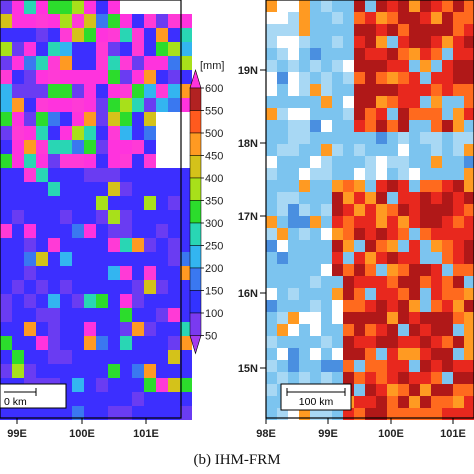  What do you see at coordinates (214, 202) in the screenshot?
I see `colorbar-tick-label: 350` at bounding box center [214, 202].